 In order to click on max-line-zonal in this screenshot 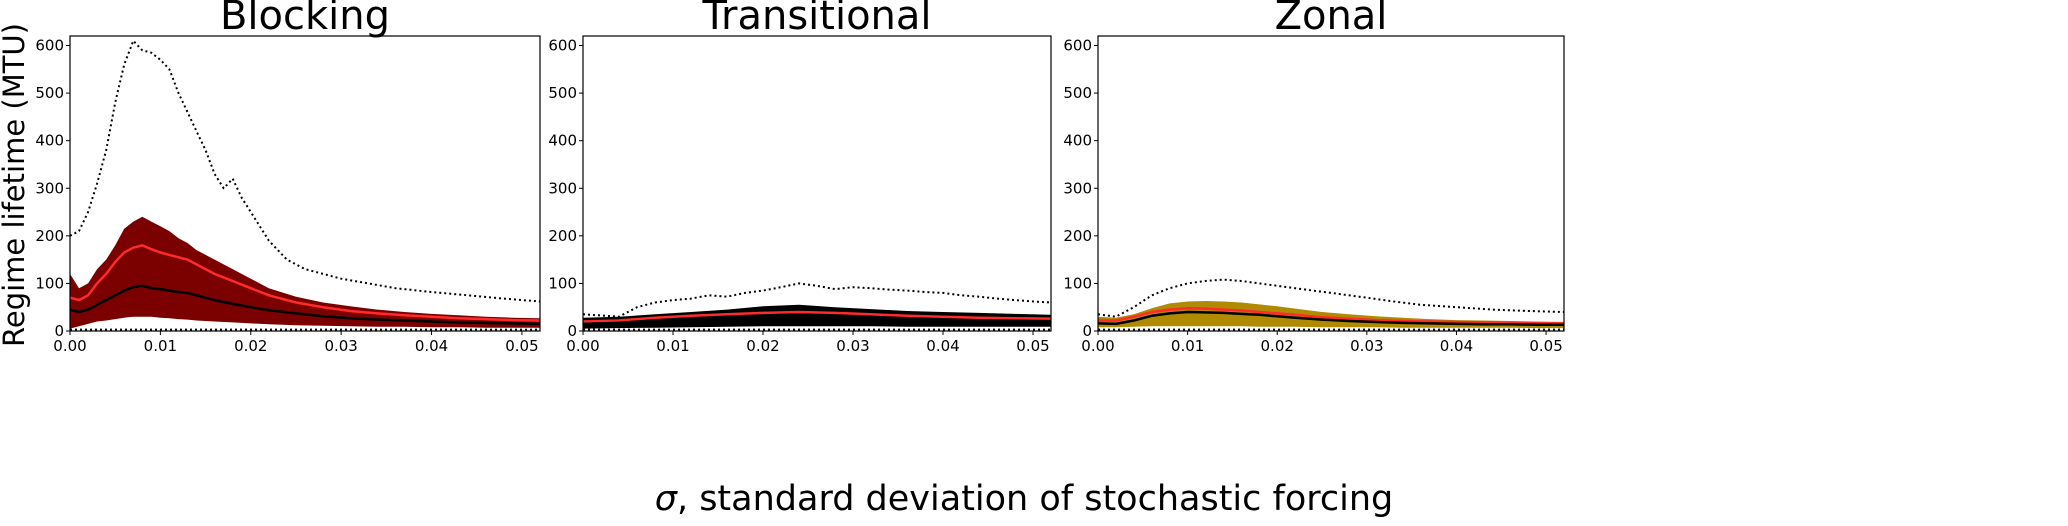, I will do `click(1331, 298)`.